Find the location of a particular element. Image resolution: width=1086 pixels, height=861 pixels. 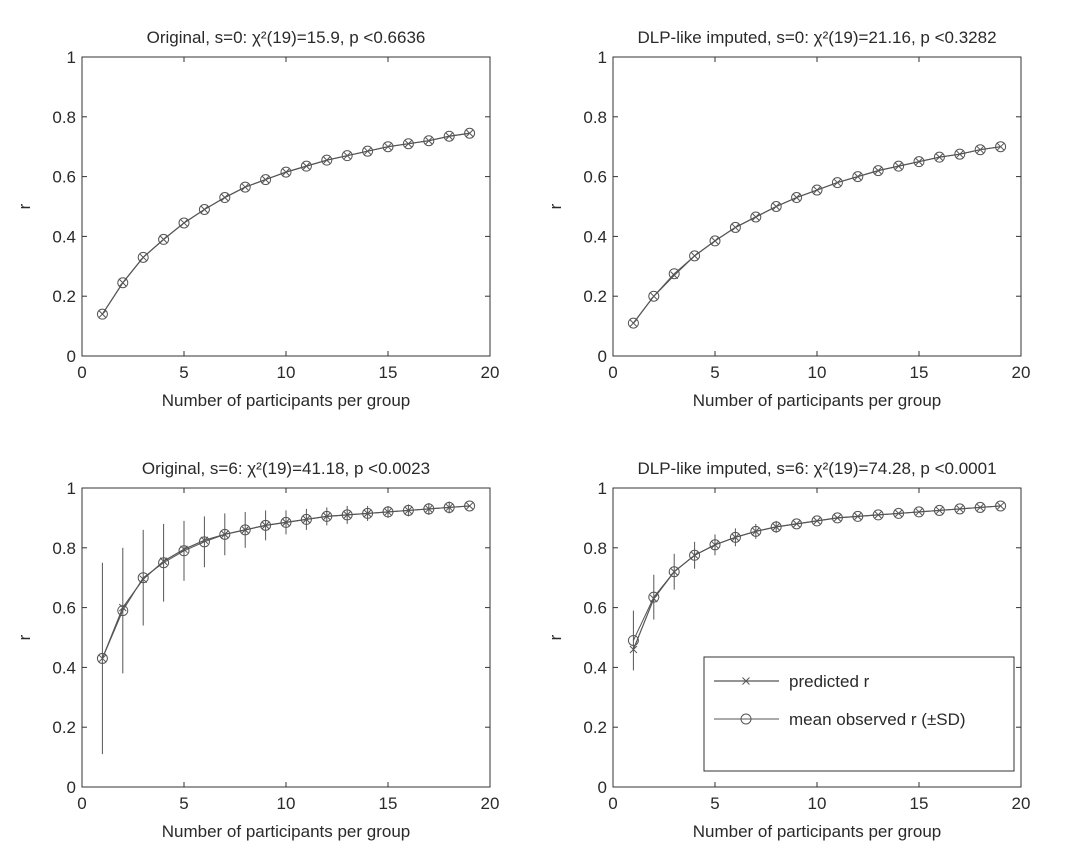

legend-box is located at coordinates (859, 714).